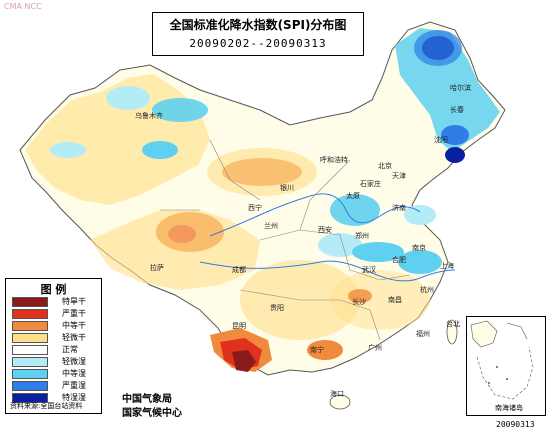  What do you see at coordinates (515, 424) in the screenshot?
I see `date-stamp: 20090313` at bounding box center [515, 424].